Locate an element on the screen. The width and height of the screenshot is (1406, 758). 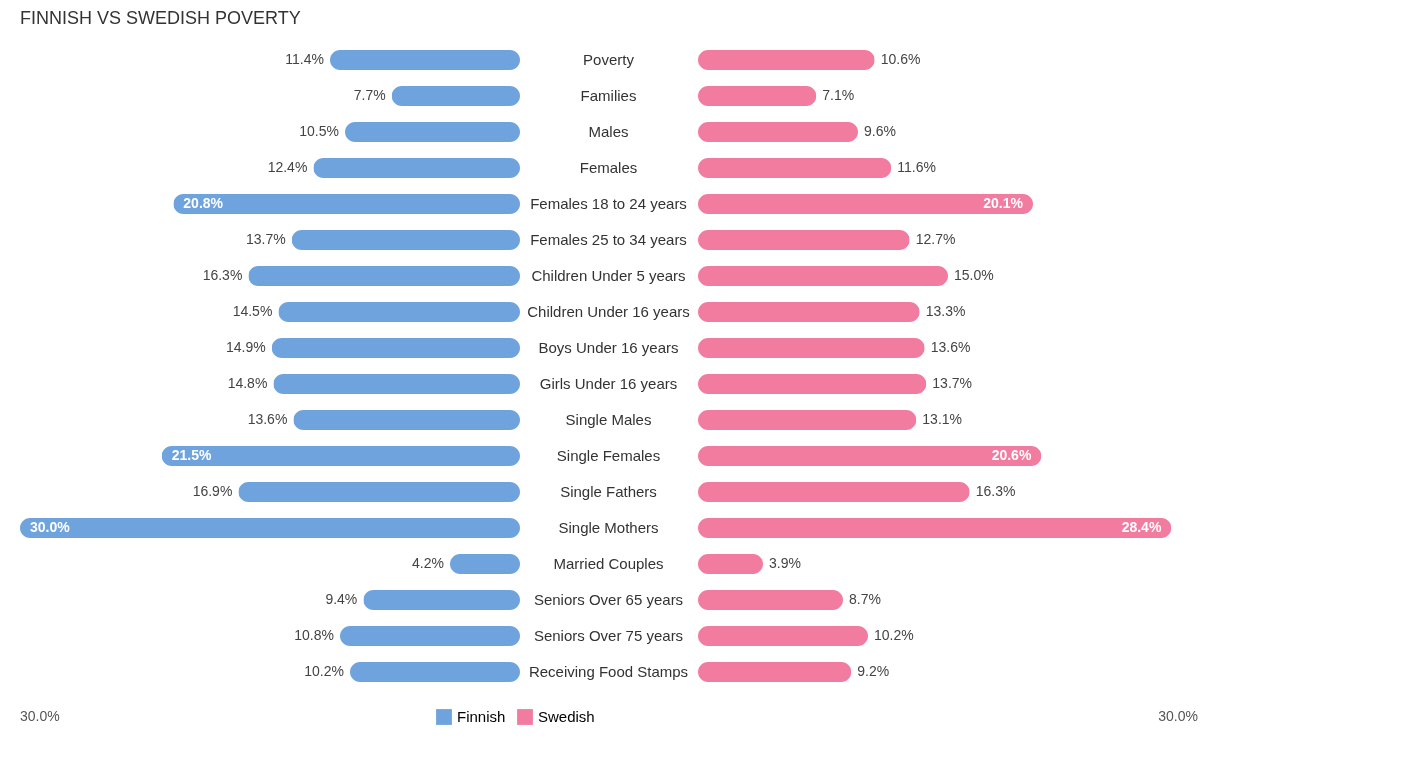
y-tick-label: Married Couples is located at coordinates (608, 563).